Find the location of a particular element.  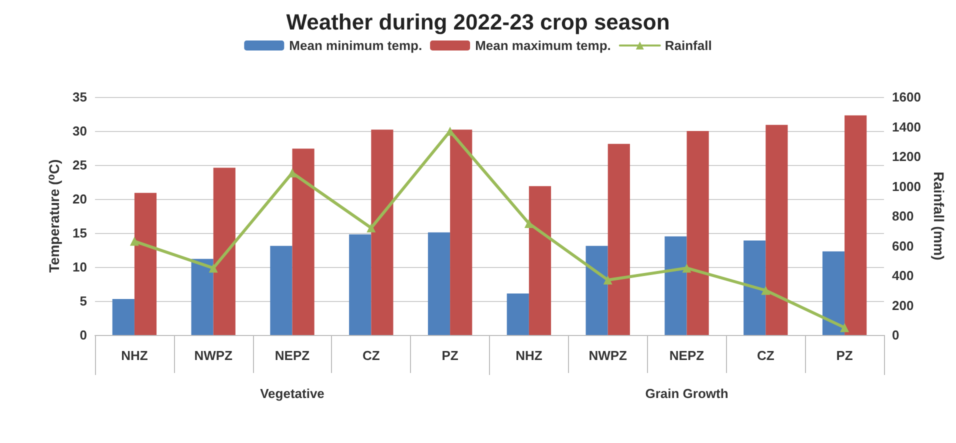

y2-tick-label: 1600 is located at coordinates (906, 97).